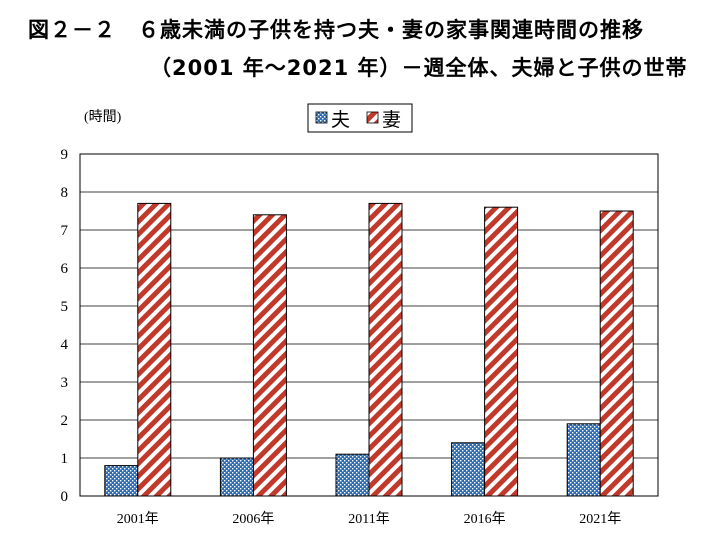  What do you see at coordinates (65, 269) in the screenshot?
I see `y-tick-label: 6` at bounding box center [65, 269].